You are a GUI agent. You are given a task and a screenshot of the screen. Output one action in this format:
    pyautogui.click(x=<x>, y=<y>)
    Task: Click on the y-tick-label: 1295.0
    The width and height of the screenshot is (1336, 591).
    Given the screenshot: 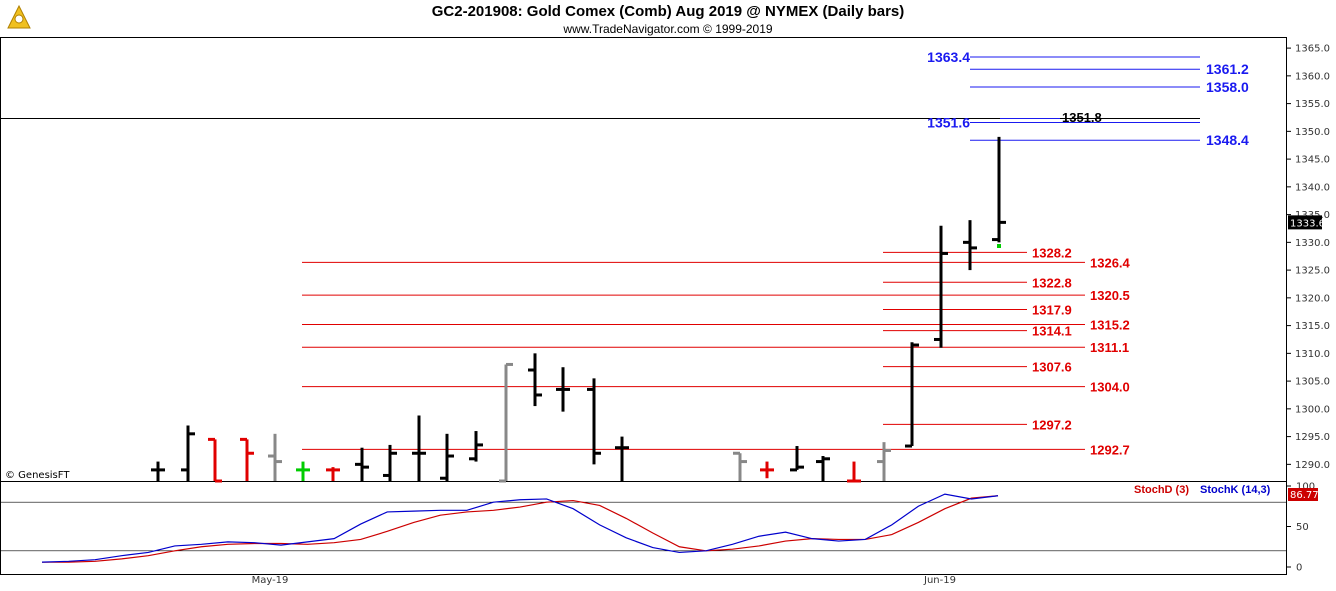 What is the action you would take?
    pyautogui.click(x=1312, y=437)
    